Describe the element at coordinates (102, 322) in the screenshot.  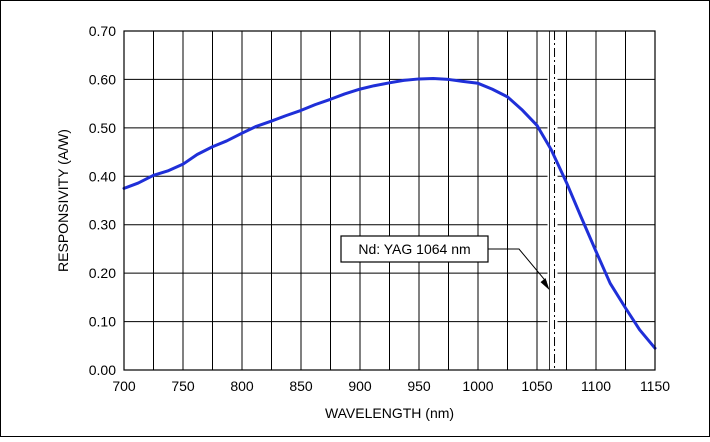
I see `y-tick-label: 0.10` at that location.